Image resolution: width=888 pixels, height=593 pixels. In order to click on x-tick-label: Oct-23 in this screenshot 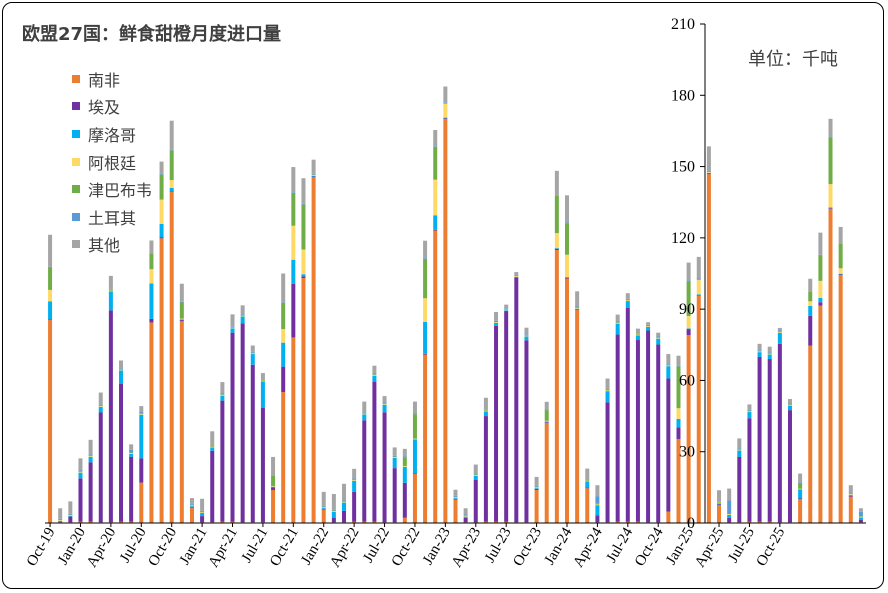, I will do `click(527, 547)`.